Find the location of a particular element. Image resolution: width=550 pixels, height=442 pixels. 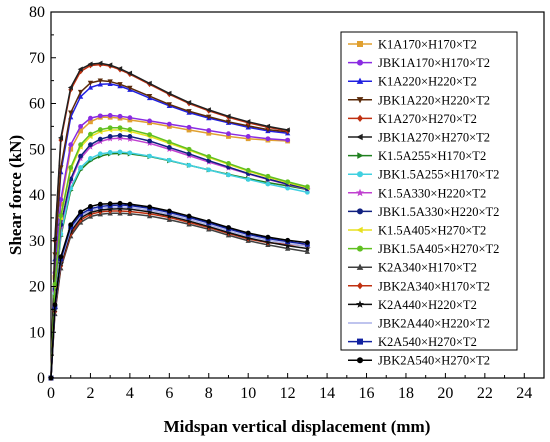

x-tick-label: 14 is located at coordinates (327, 393).